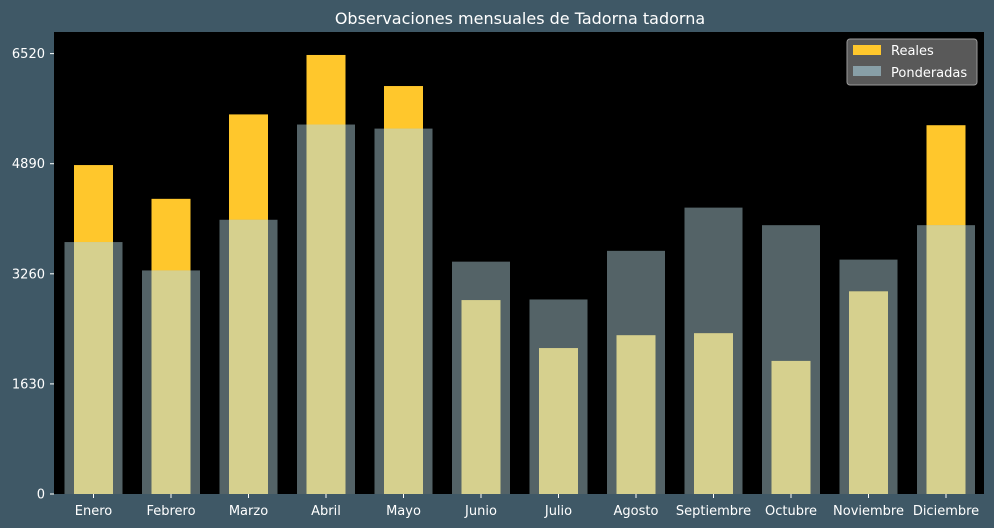 This screenshot has width=994, height=528. I want to click on bar-overlap-julio, so click(558, 421).